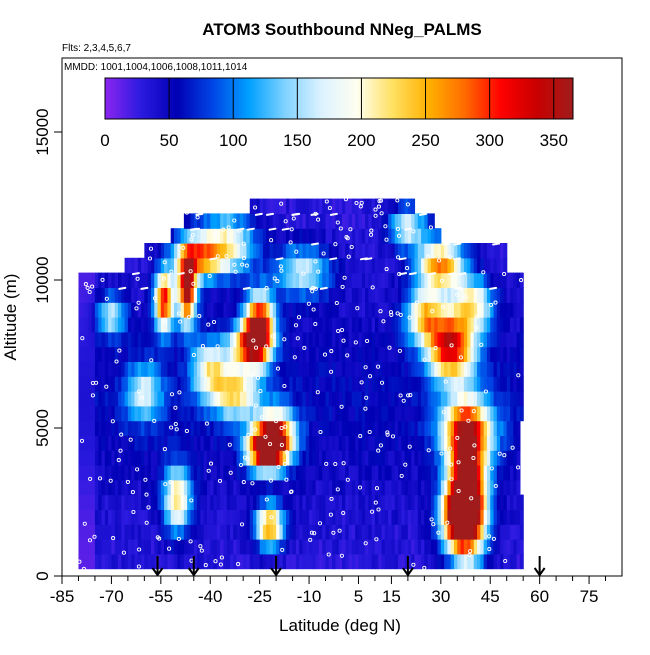 The width and height of the screenshot is (650, 655). What do you see at coordinates (445, 244) in the screenshot?
I see `flight-track-segment` at bounding box center [445, 244].